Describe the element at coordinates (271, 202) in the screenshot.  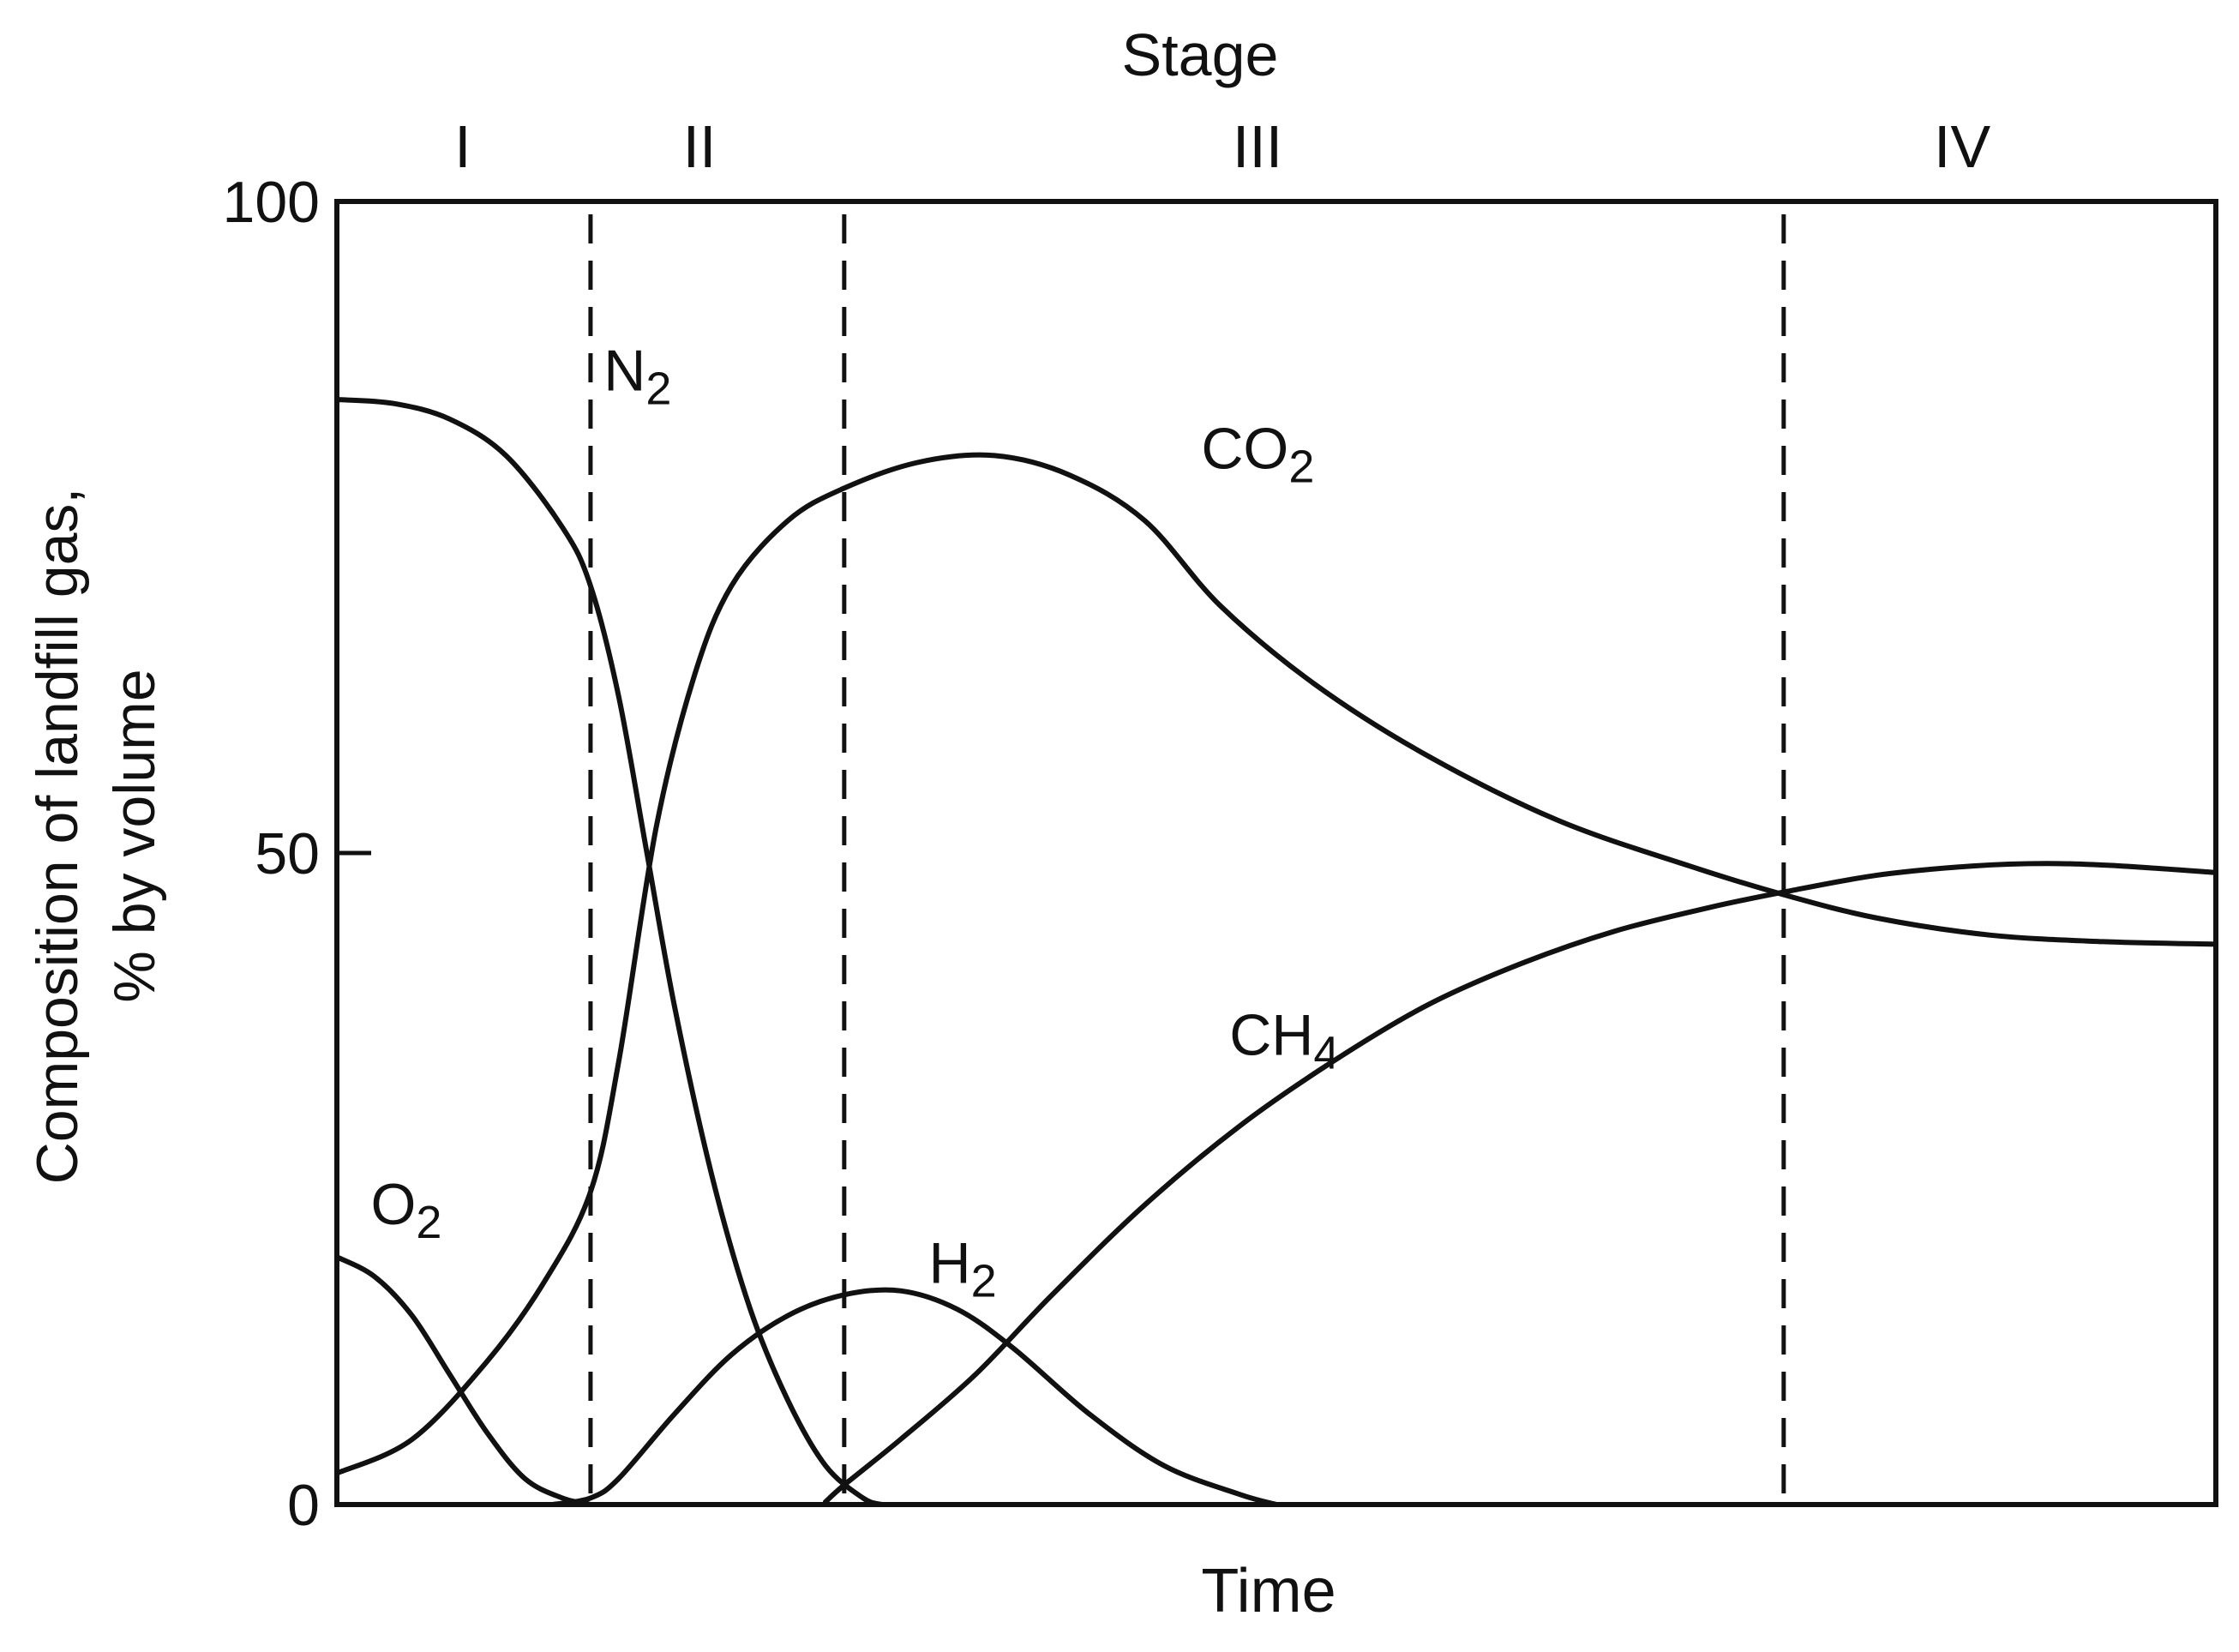
I see `y-tick-label: 100` at that location.